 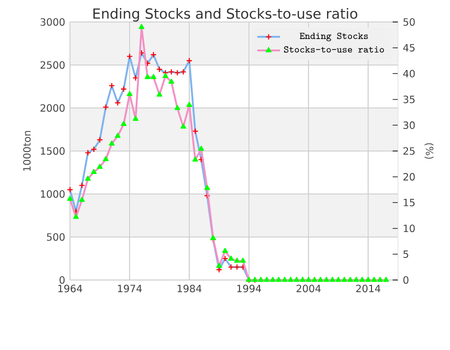 What do you see at coordinates (409, 74) in the screenshot?
I see `y2-tick-label: 40` at bounding box center [409, 74].